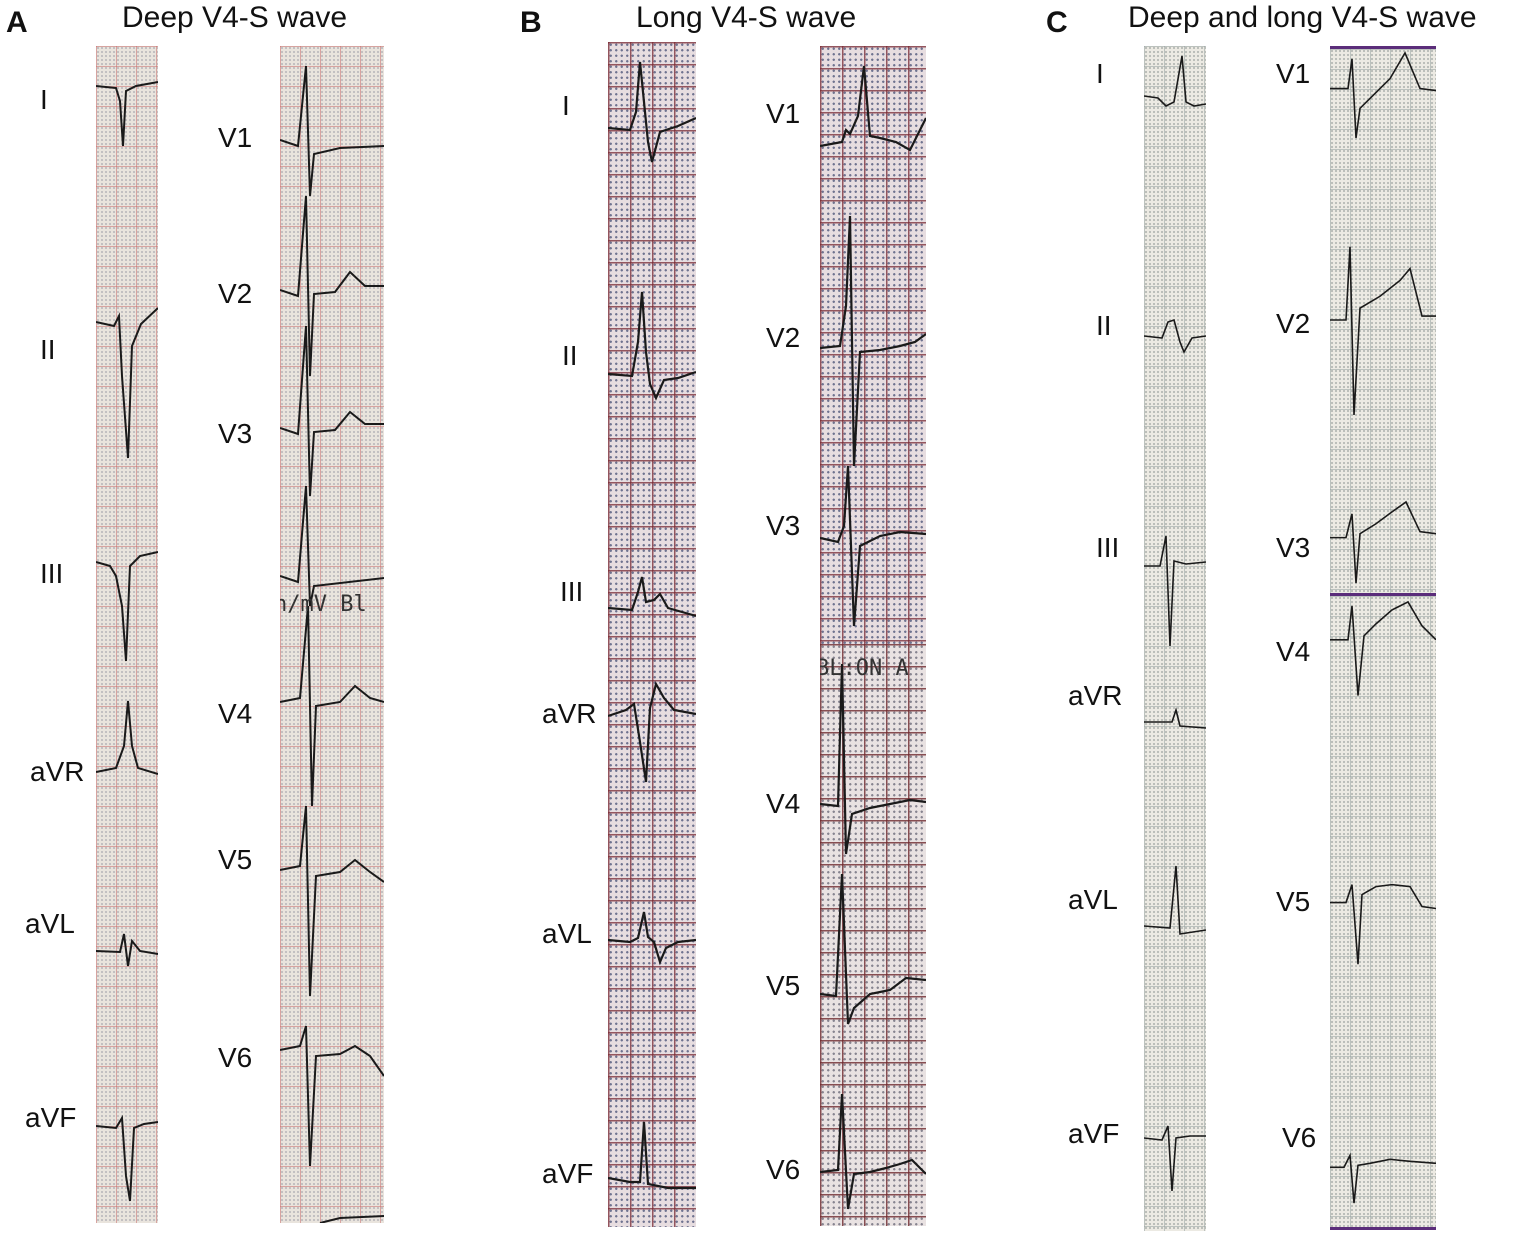 This screenshot has height=1233, width=1535. Describe the element at coordinates (235, 17) in the screenshot. I see `panel-title-a: Deep V4-S wave` at that location.